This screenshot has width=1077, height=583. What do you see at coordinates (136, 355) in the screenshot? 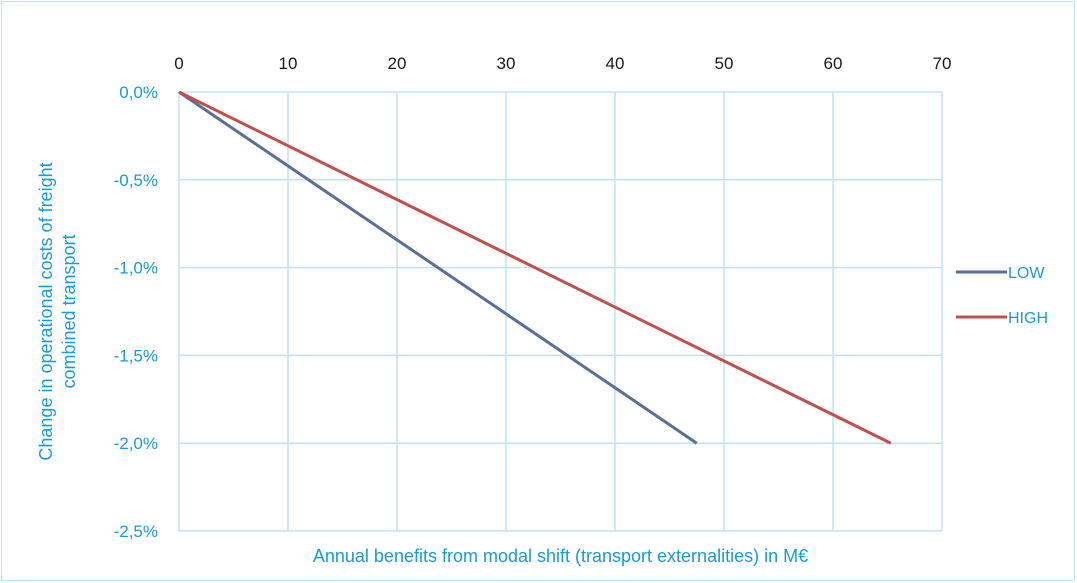
I see `y-tick-label: -1,5%` at bounding box center [136, 355].